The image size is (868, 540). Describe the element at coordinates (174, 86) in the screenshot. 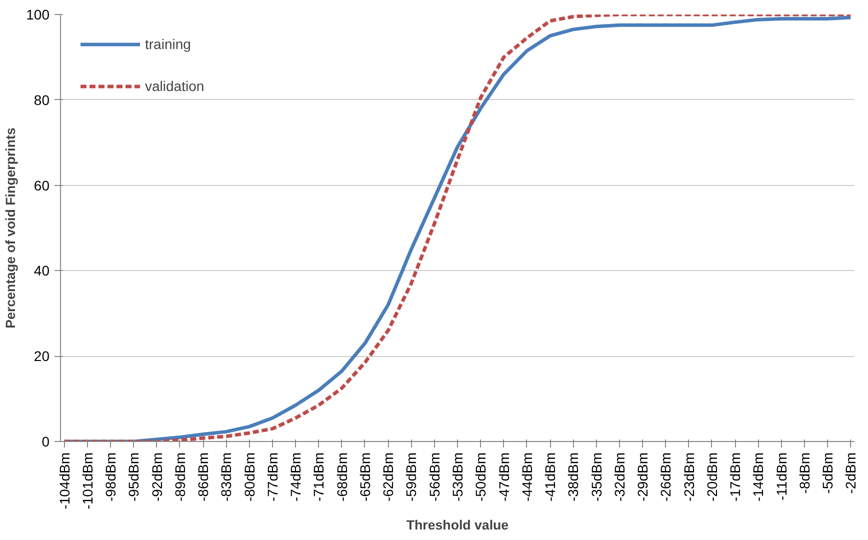

I see `legend-label: validation` at that location.